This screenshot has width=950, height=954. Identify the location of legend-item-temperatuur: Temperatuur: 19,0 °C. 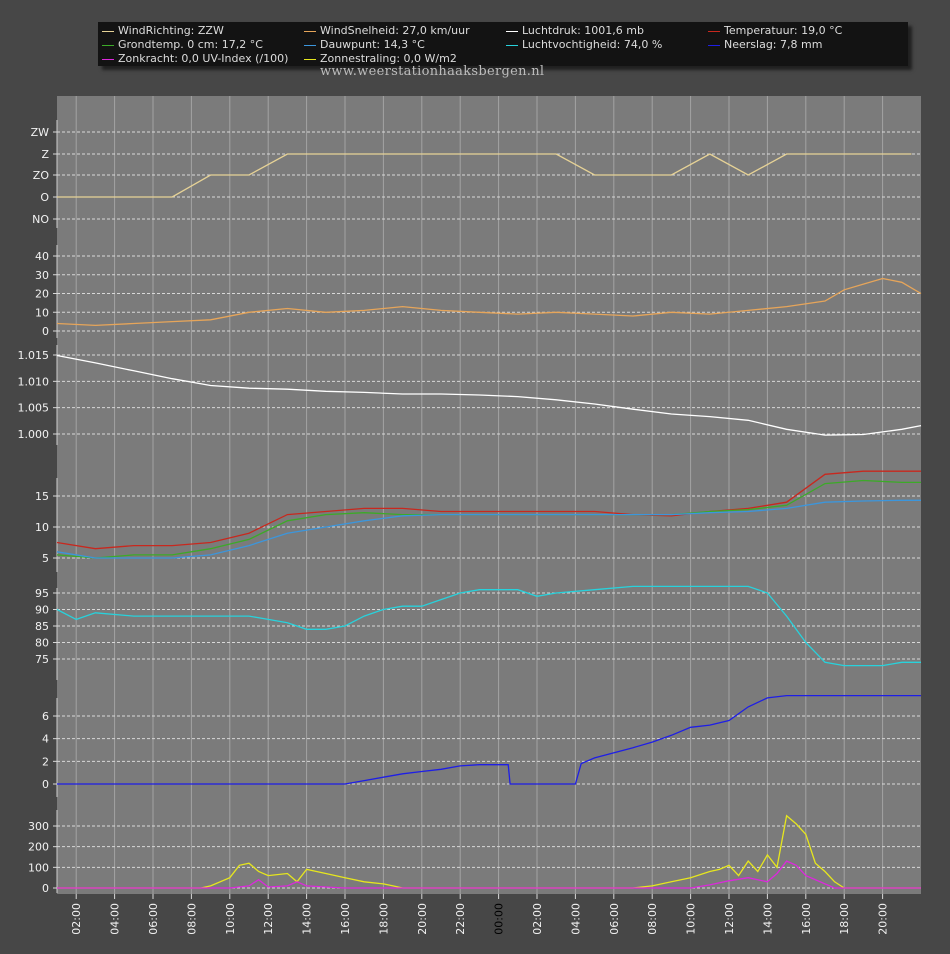
(775, 30).